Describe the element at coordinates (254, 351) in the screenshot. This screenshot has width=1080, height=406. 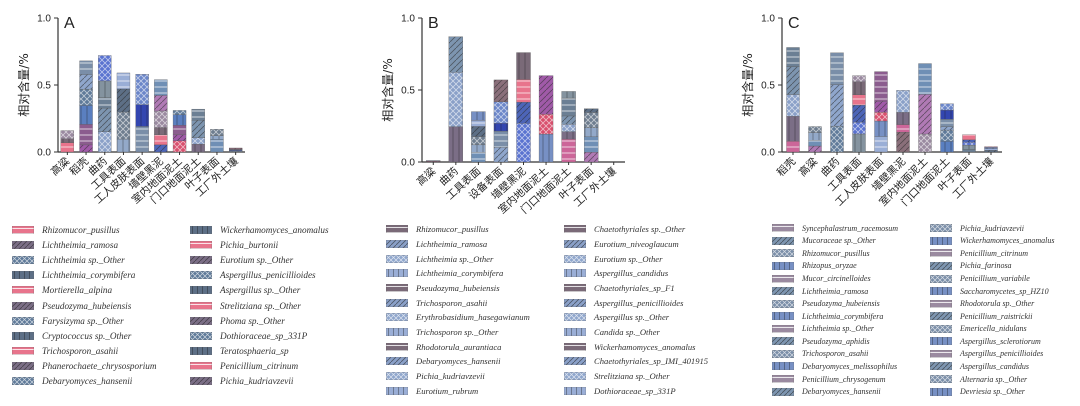
I see `legend-label: Teratosphaeria_sp` at that location.